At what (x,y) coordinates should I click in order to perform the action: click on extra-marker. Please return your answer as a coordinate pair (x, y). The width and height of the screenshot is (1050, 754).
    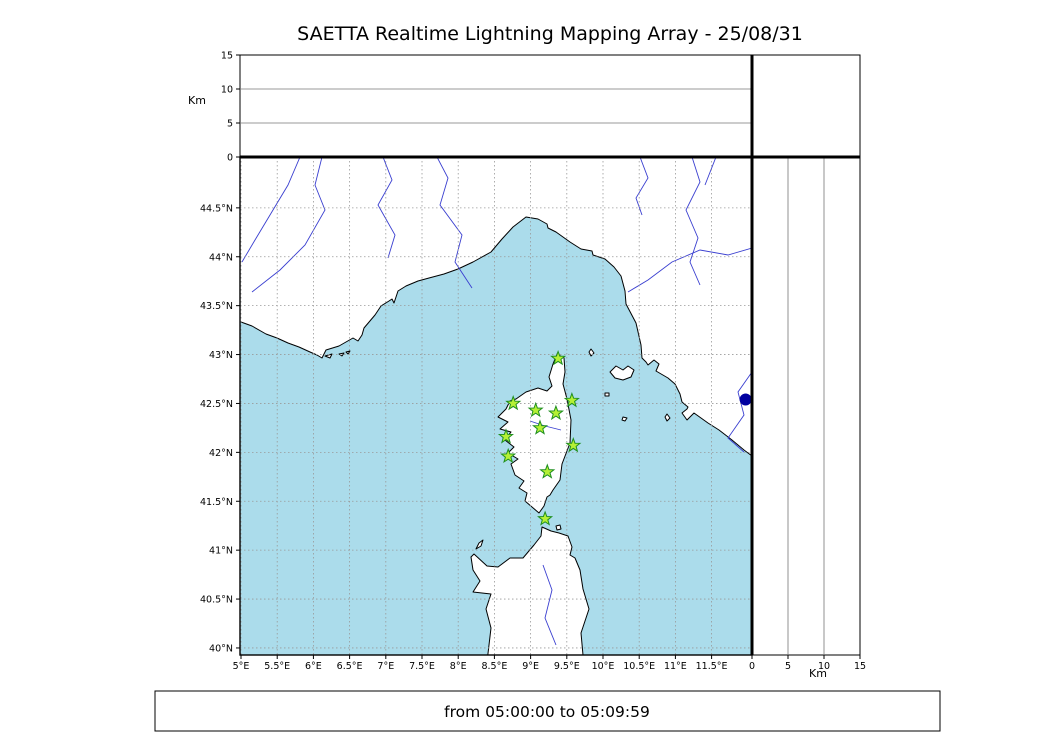
    Looking at the image, I should click on (745, 399).